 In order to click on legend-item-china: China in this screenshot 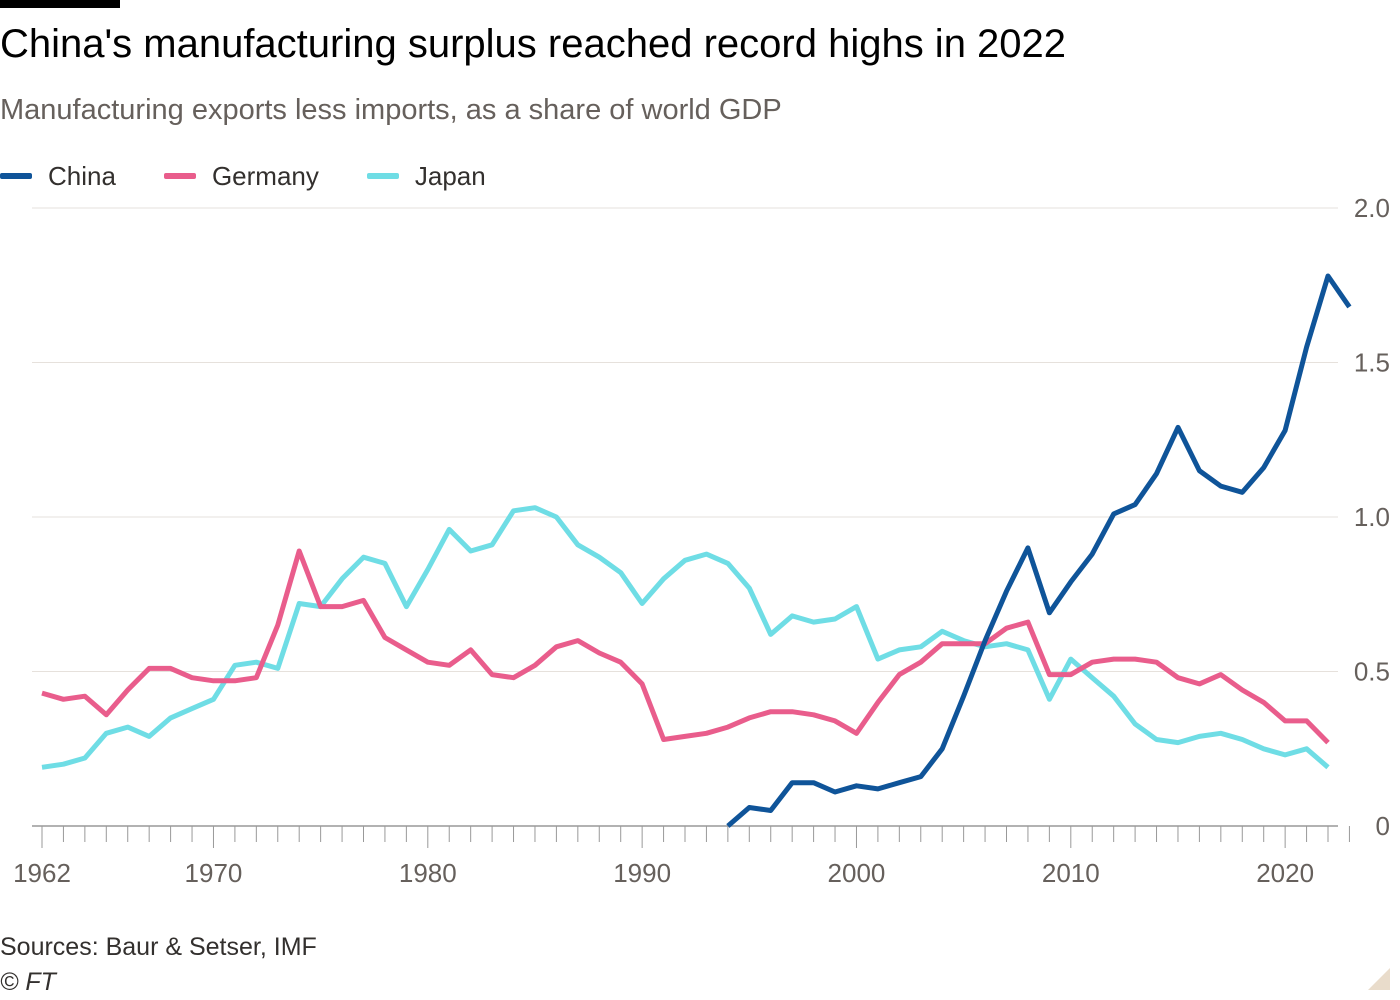, I will do `click(58, 176)`.